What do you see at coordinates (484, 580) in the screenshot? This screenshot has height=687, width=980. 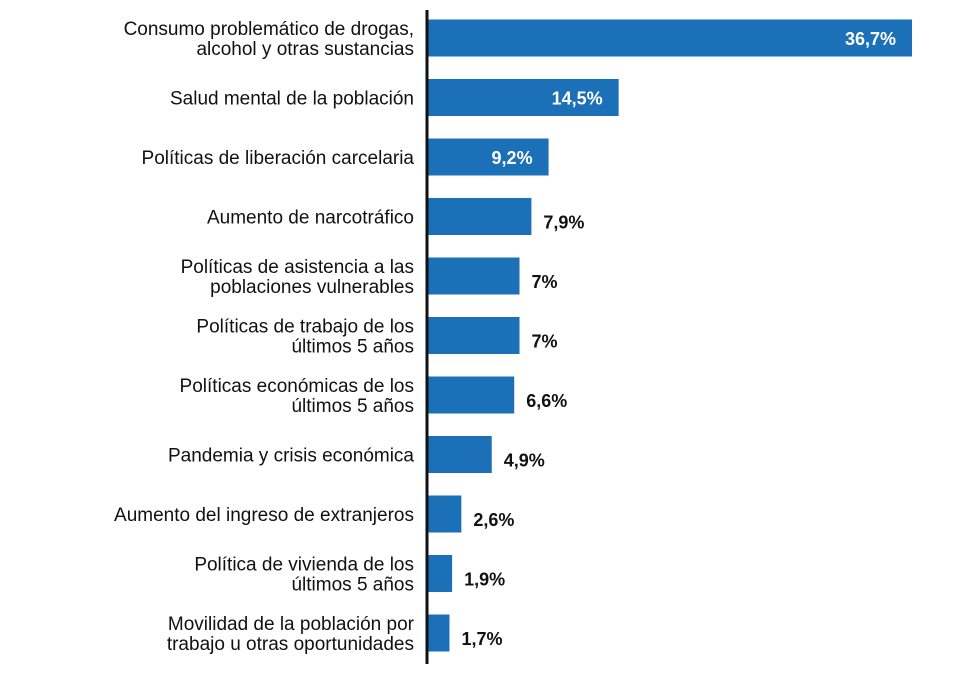 I see `value-label: 1,9%` at bounding box center [484, 580].